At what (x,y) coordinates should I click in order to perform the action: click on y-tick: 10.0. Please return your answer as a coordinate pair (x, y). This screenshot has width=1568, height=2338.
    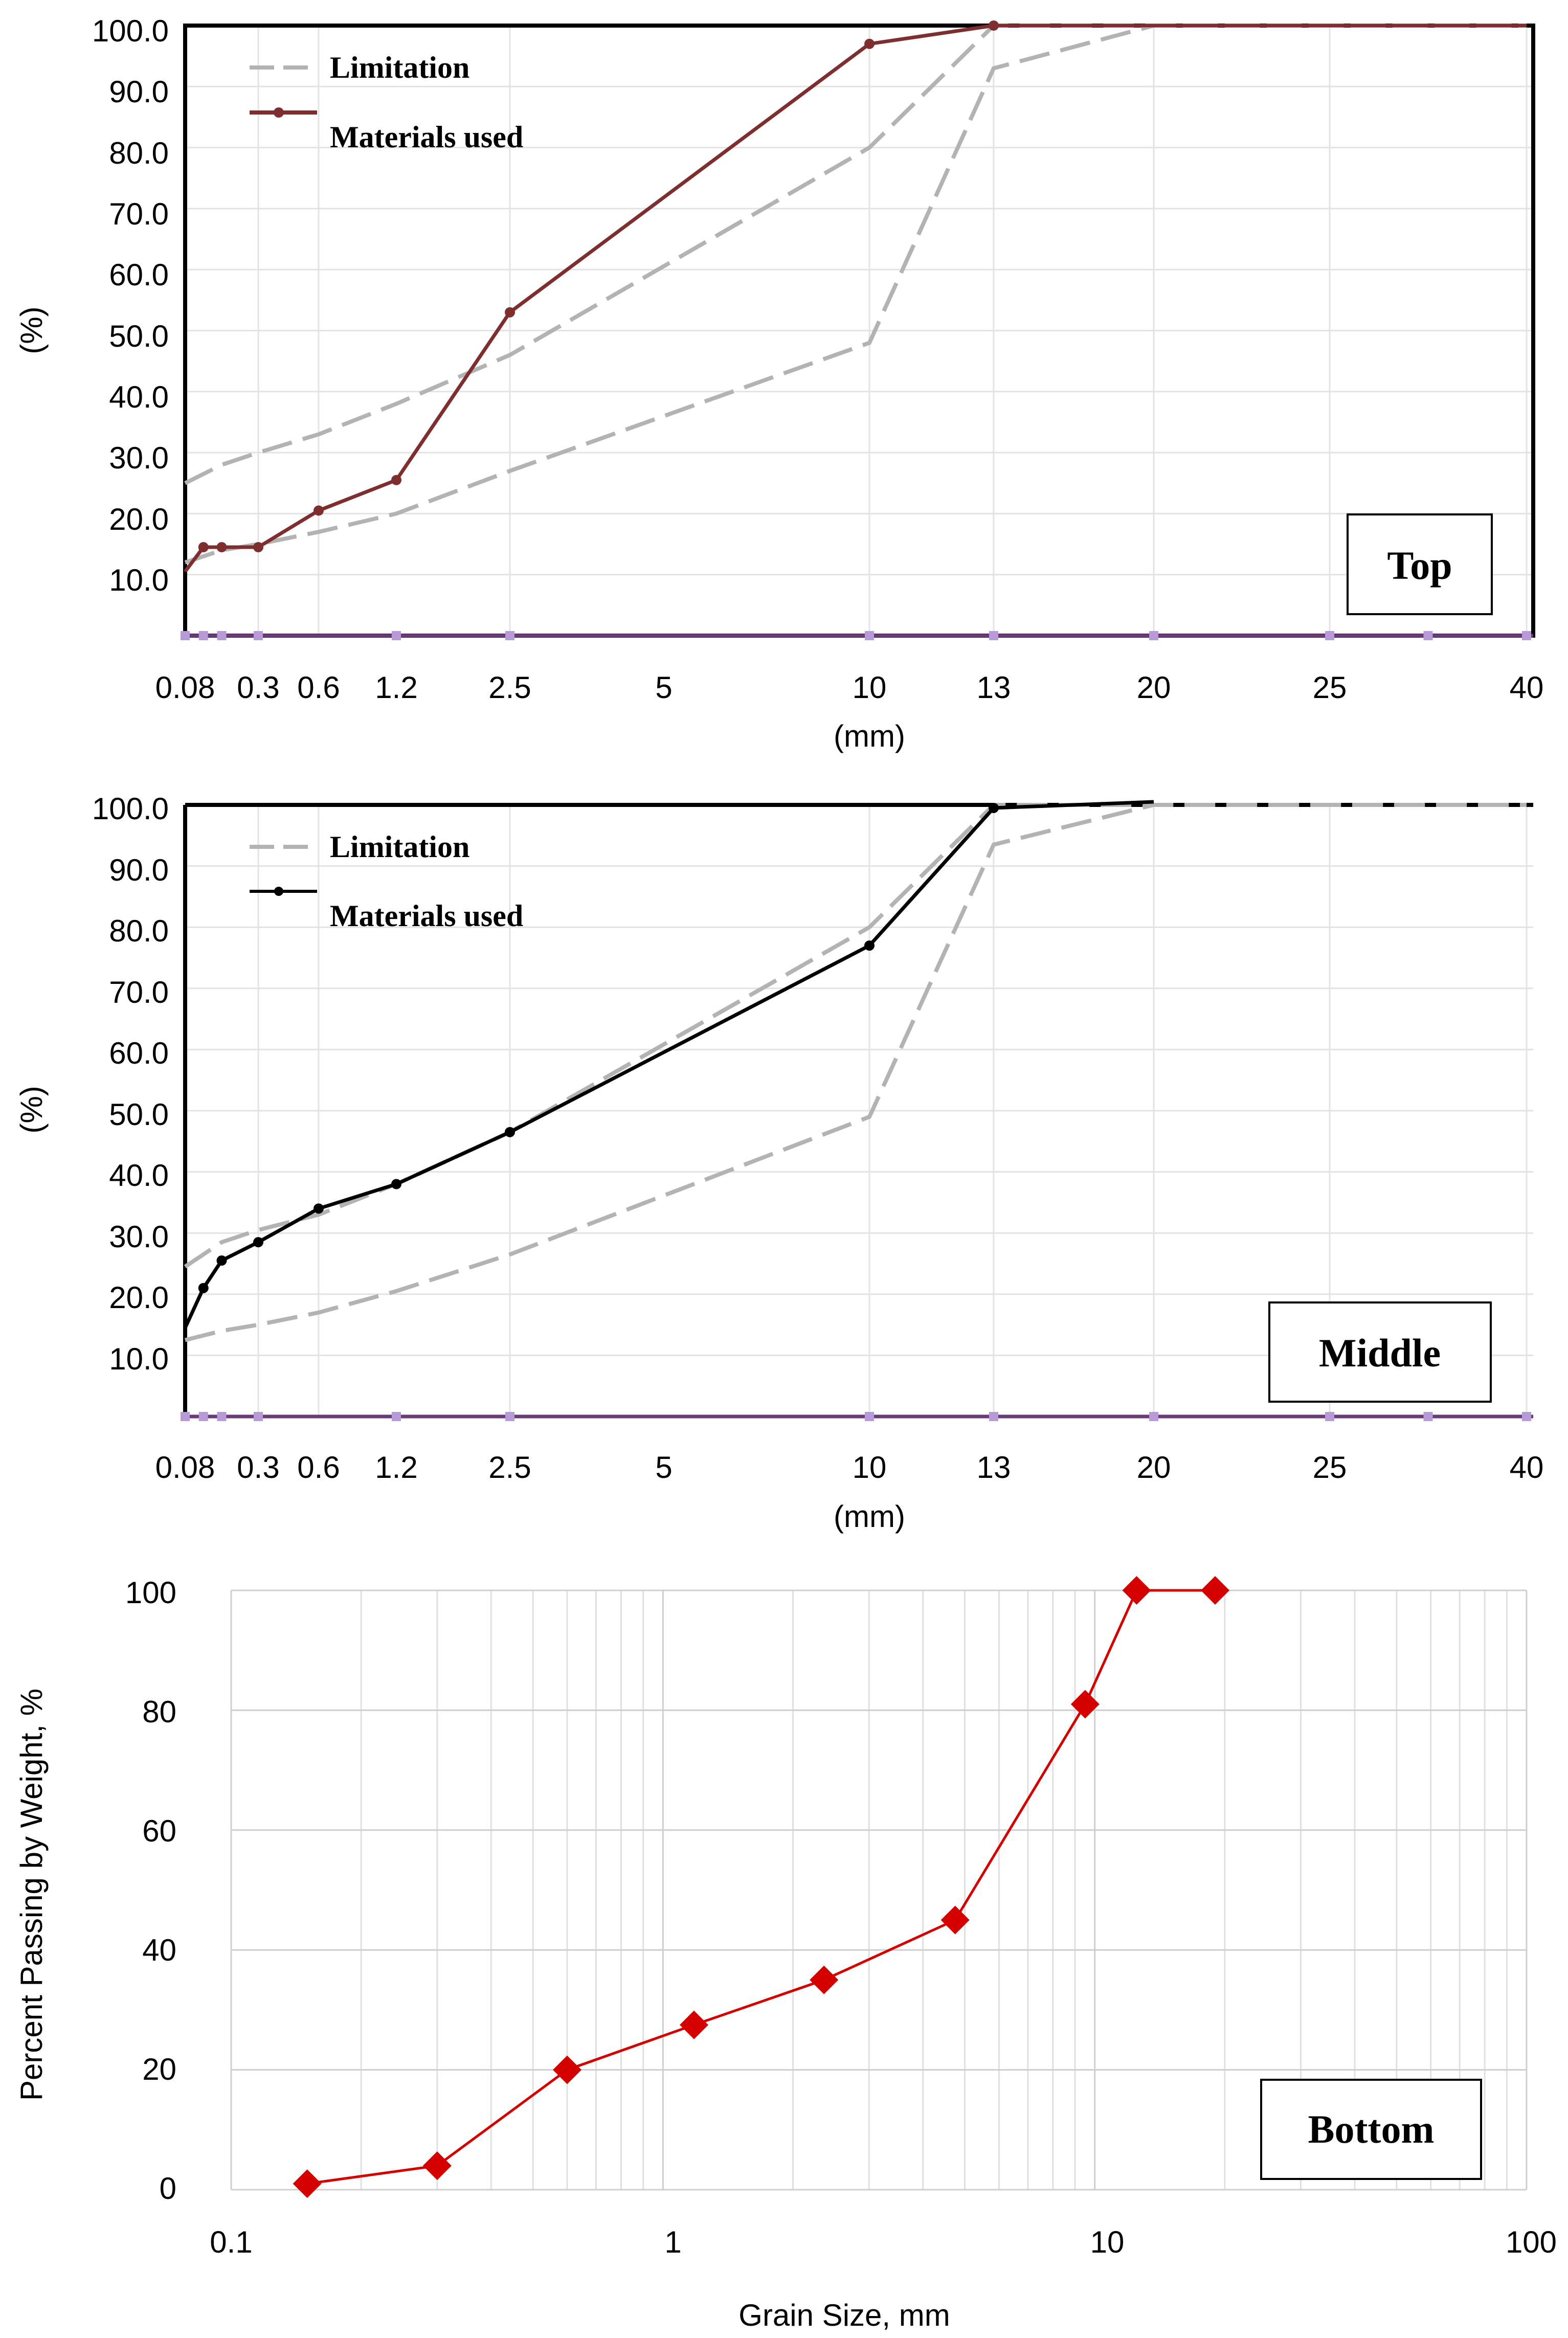
    Looking at the image, I should click on (139, 1359).